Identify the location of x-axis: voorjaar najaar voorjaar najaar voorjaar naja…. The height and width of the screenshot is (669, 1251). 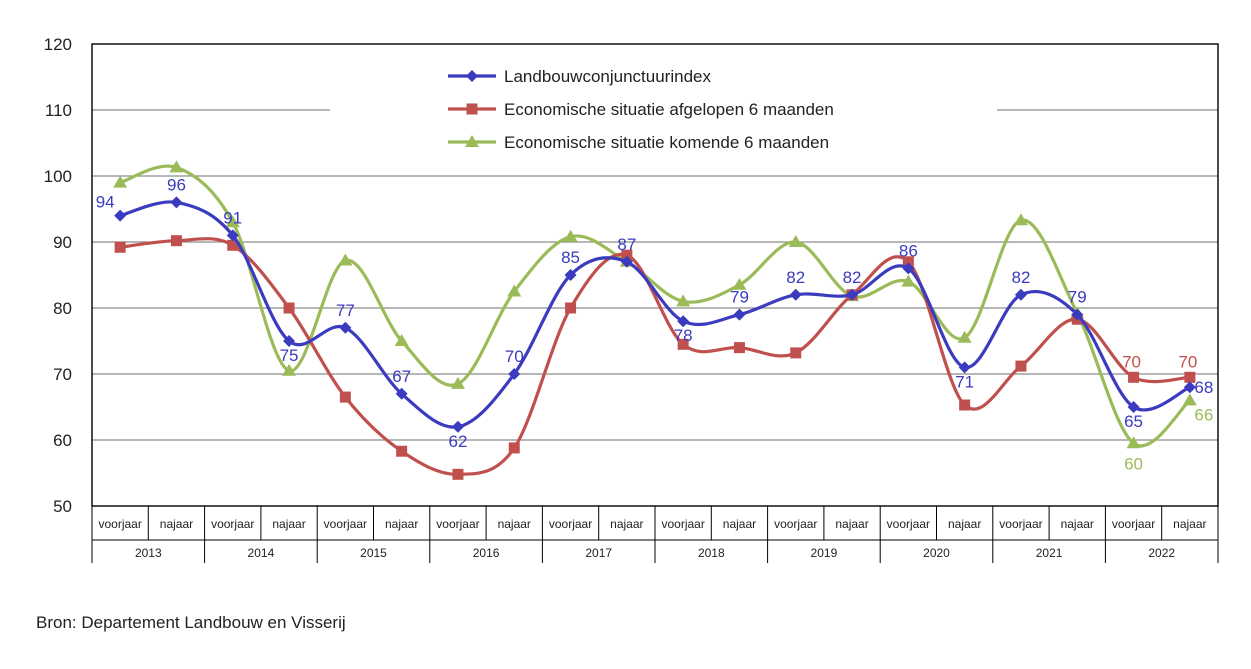
(655, 534).